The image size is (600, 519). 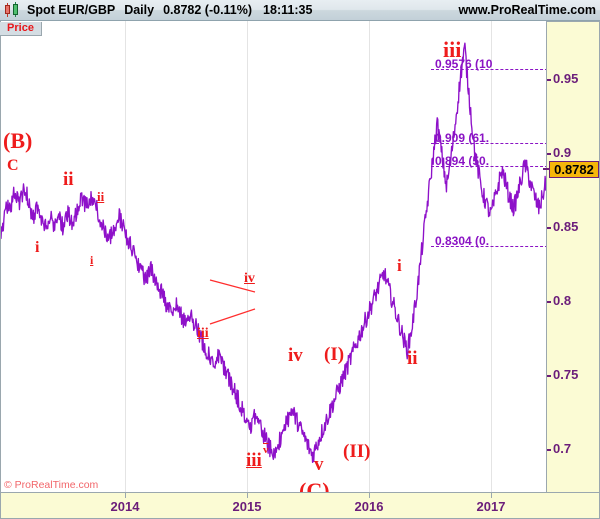 What do you see at coordinates (399, 265) in the screenshot?
I see `wave-label-i-3: i` at bounding box center [399, 265].